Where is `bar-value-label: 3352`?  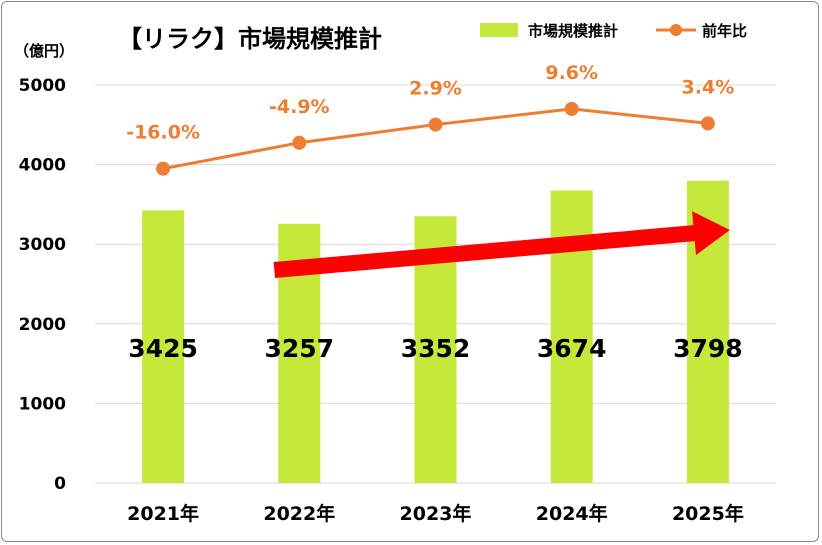
bar-value-label: 3352 is located at coordinates (436, 348).